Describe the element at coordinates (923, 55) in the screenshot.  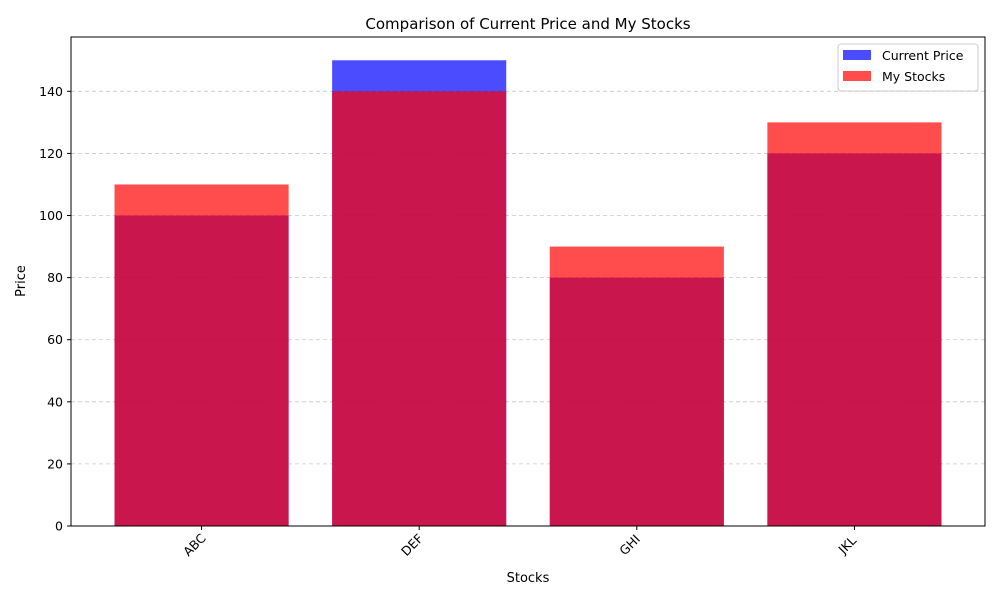
I see `legend-label-current-price: Current Price` at that location.